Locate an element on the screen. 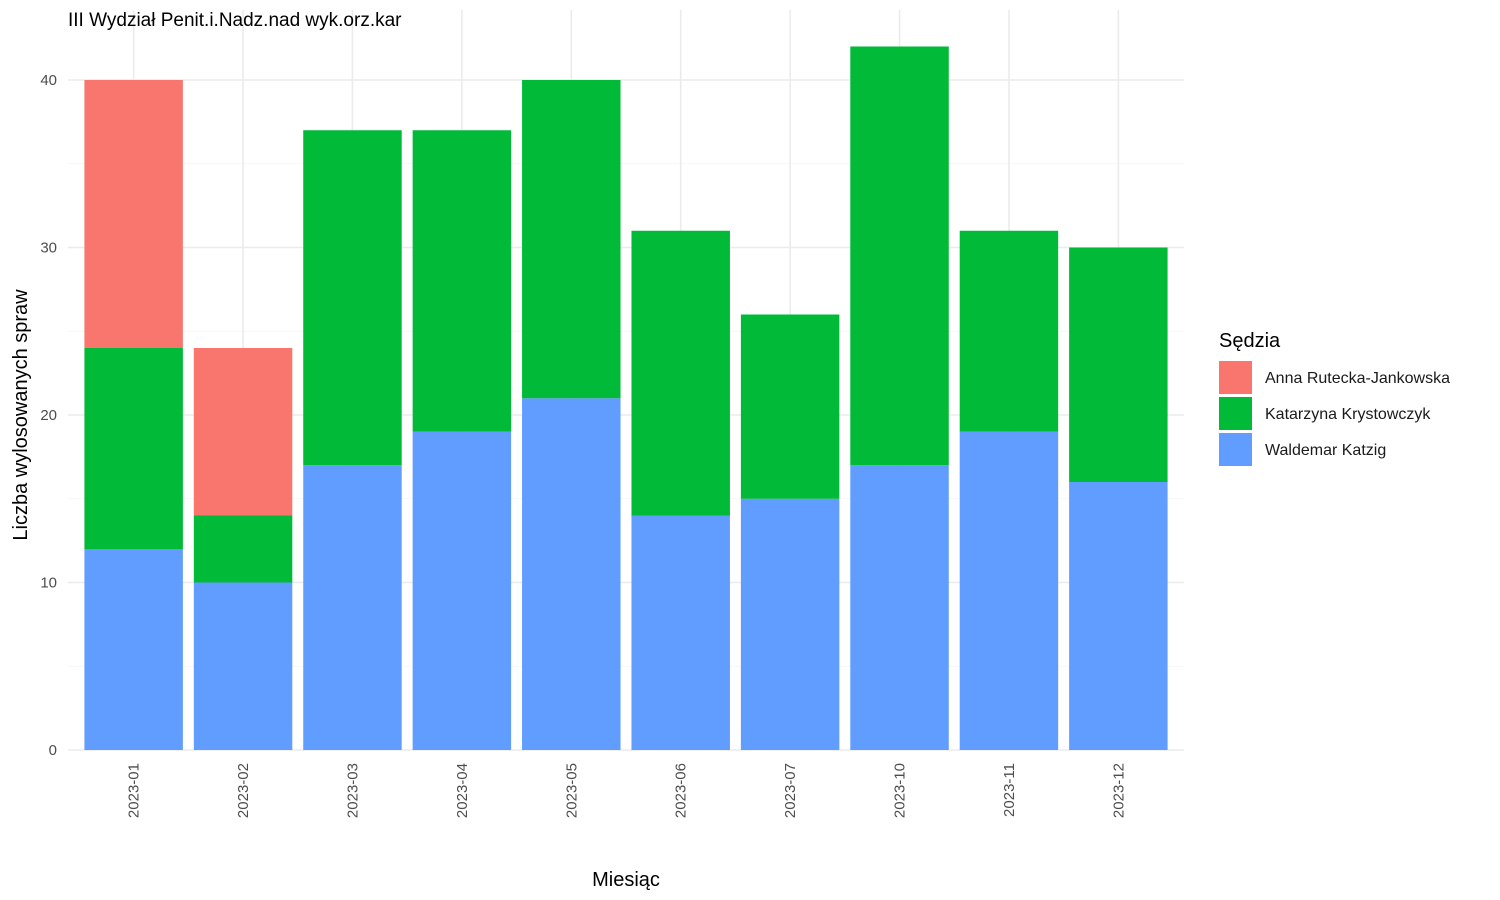 The width and height of the screenshot is (1500, 900). x-tick-label: 2023-11 is located at coordinates (1009, 790).